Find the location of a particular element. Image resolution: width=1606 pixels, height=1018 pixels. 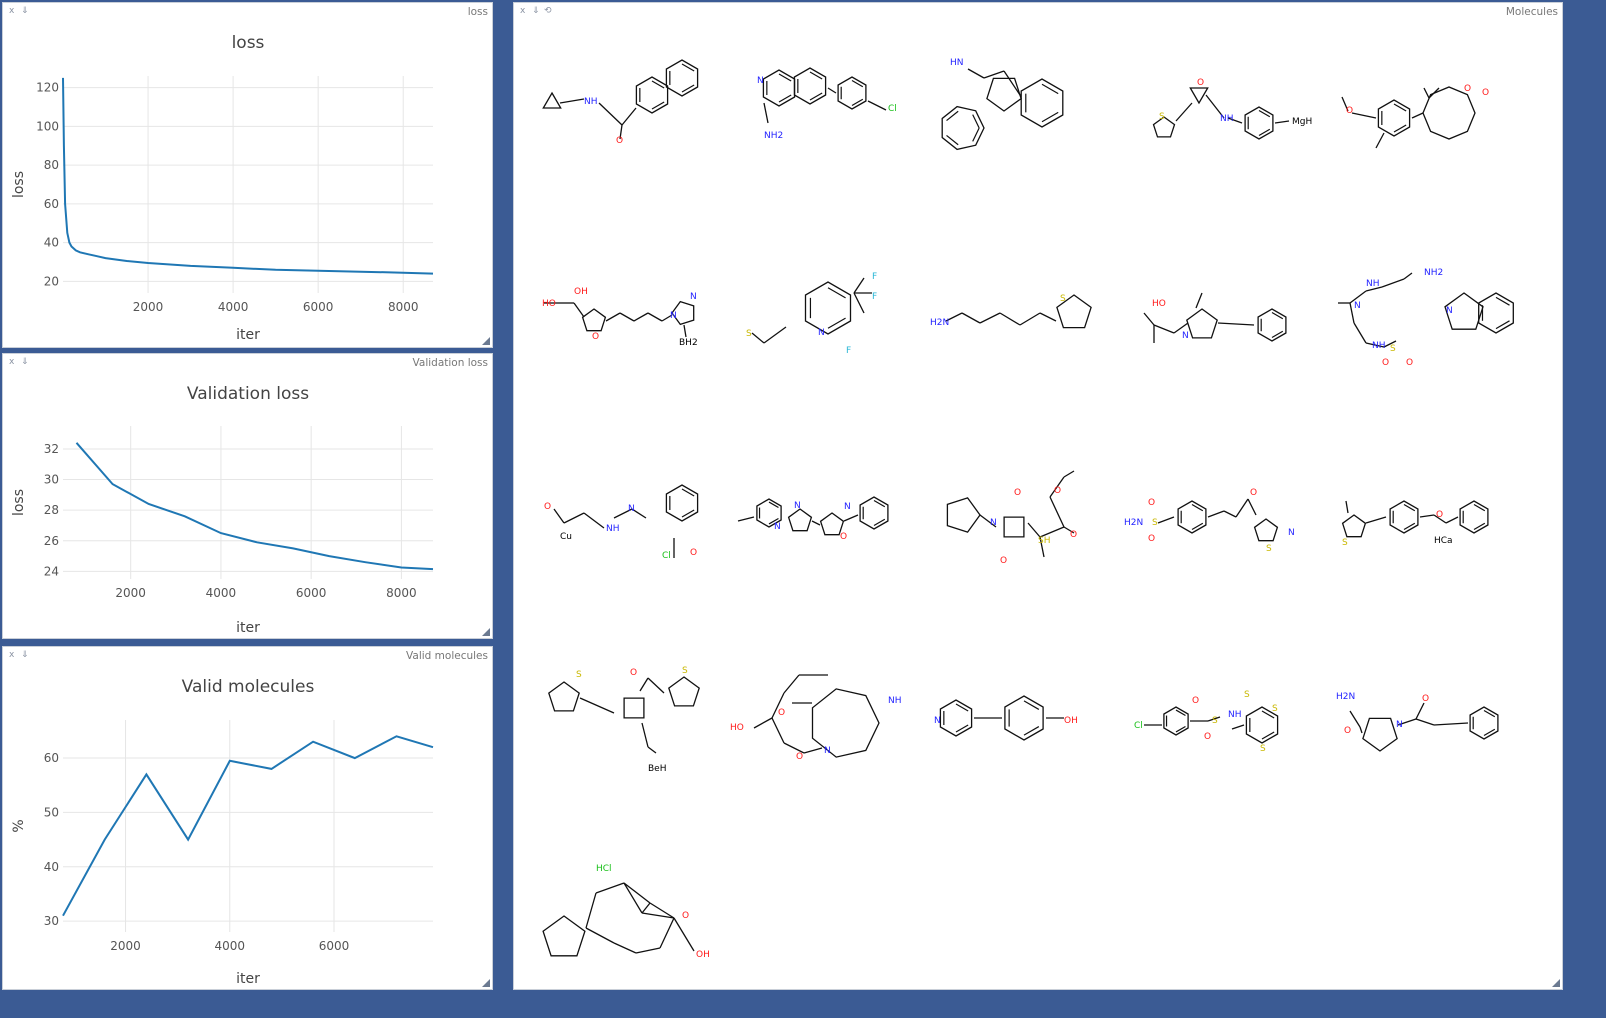

y-tick-label: 24 is located at coordinates (51, 571).